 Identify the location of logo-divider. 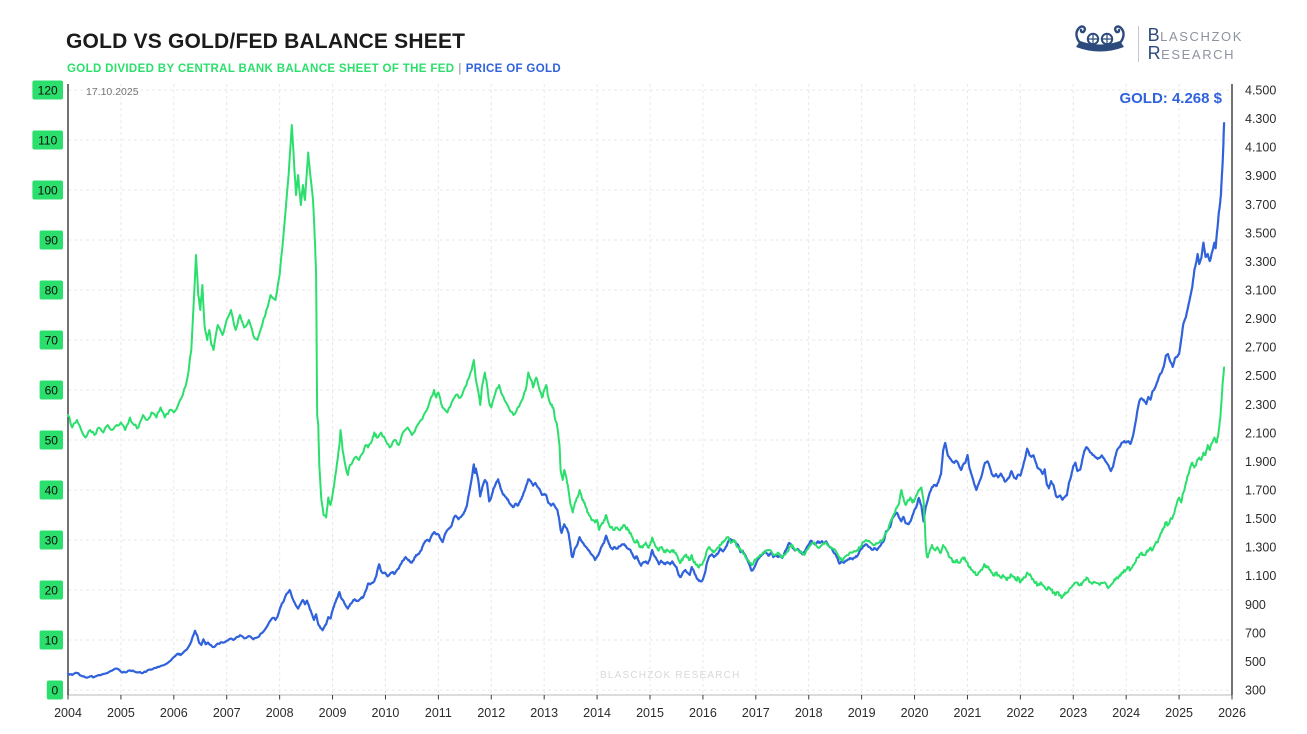
(1138, 43).